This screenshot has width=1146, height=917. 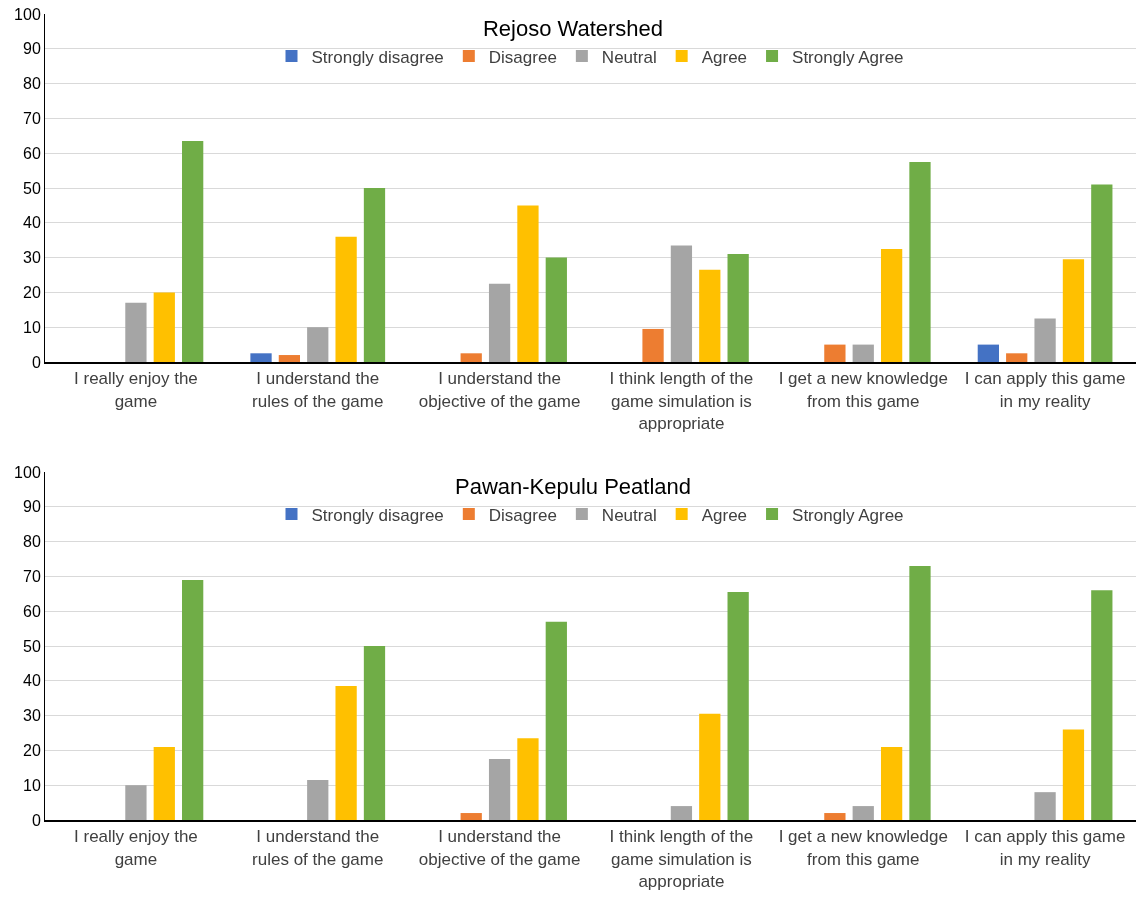 I want to click on chart-title: Rejoso Watershed, so click(x=573, y=29).